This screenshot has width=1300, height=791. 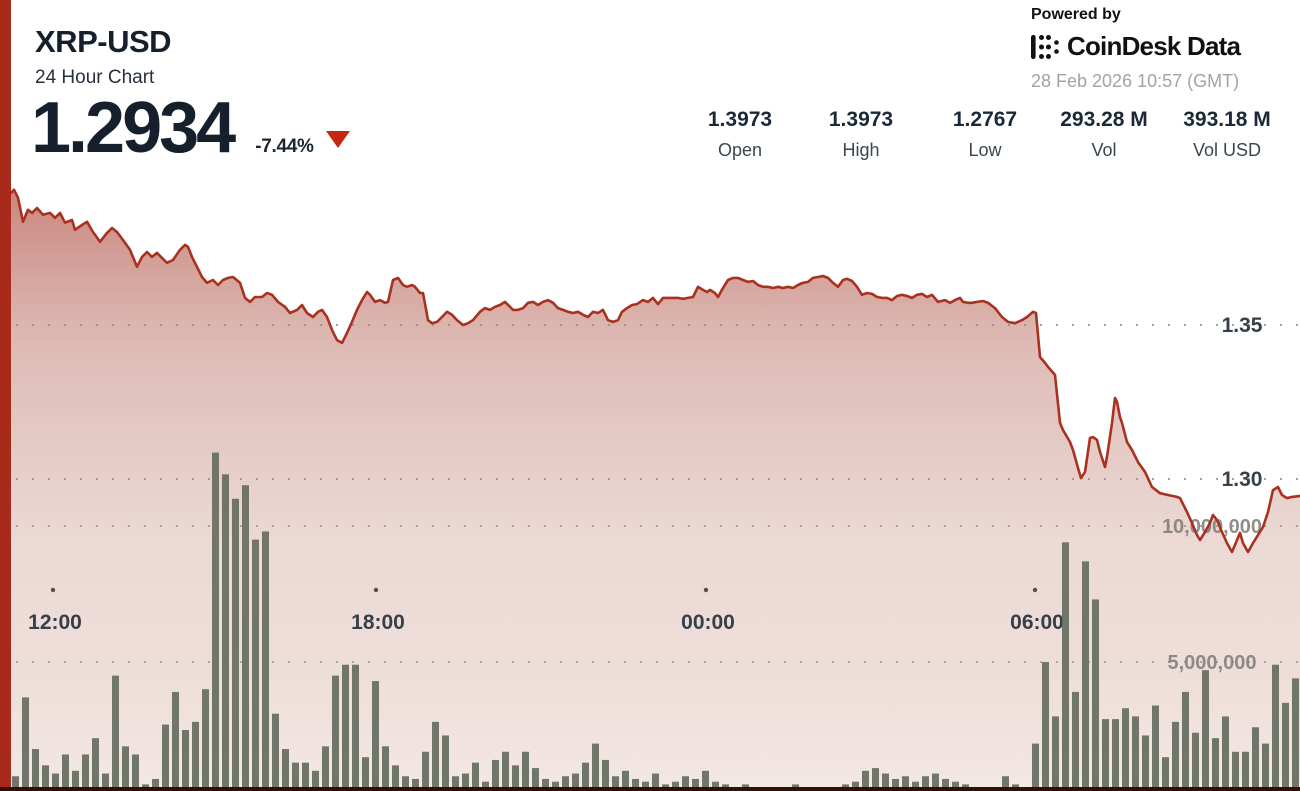 What do you see at coordinates (190, 128) in the screenshot?
I see `price-row: 1.2934 -7.44%` at bounding box center [190, 128].